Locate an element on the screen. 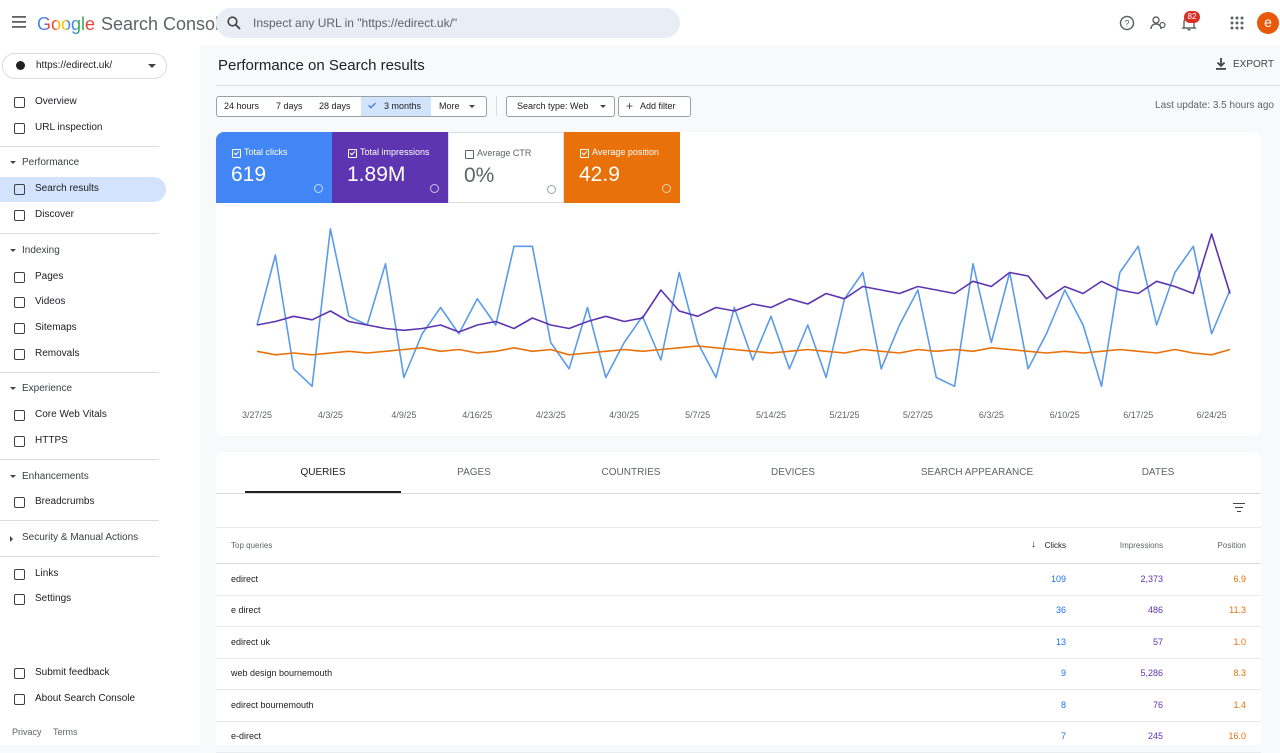  export-button: EXPORT is located at coordinates (1253, 64).